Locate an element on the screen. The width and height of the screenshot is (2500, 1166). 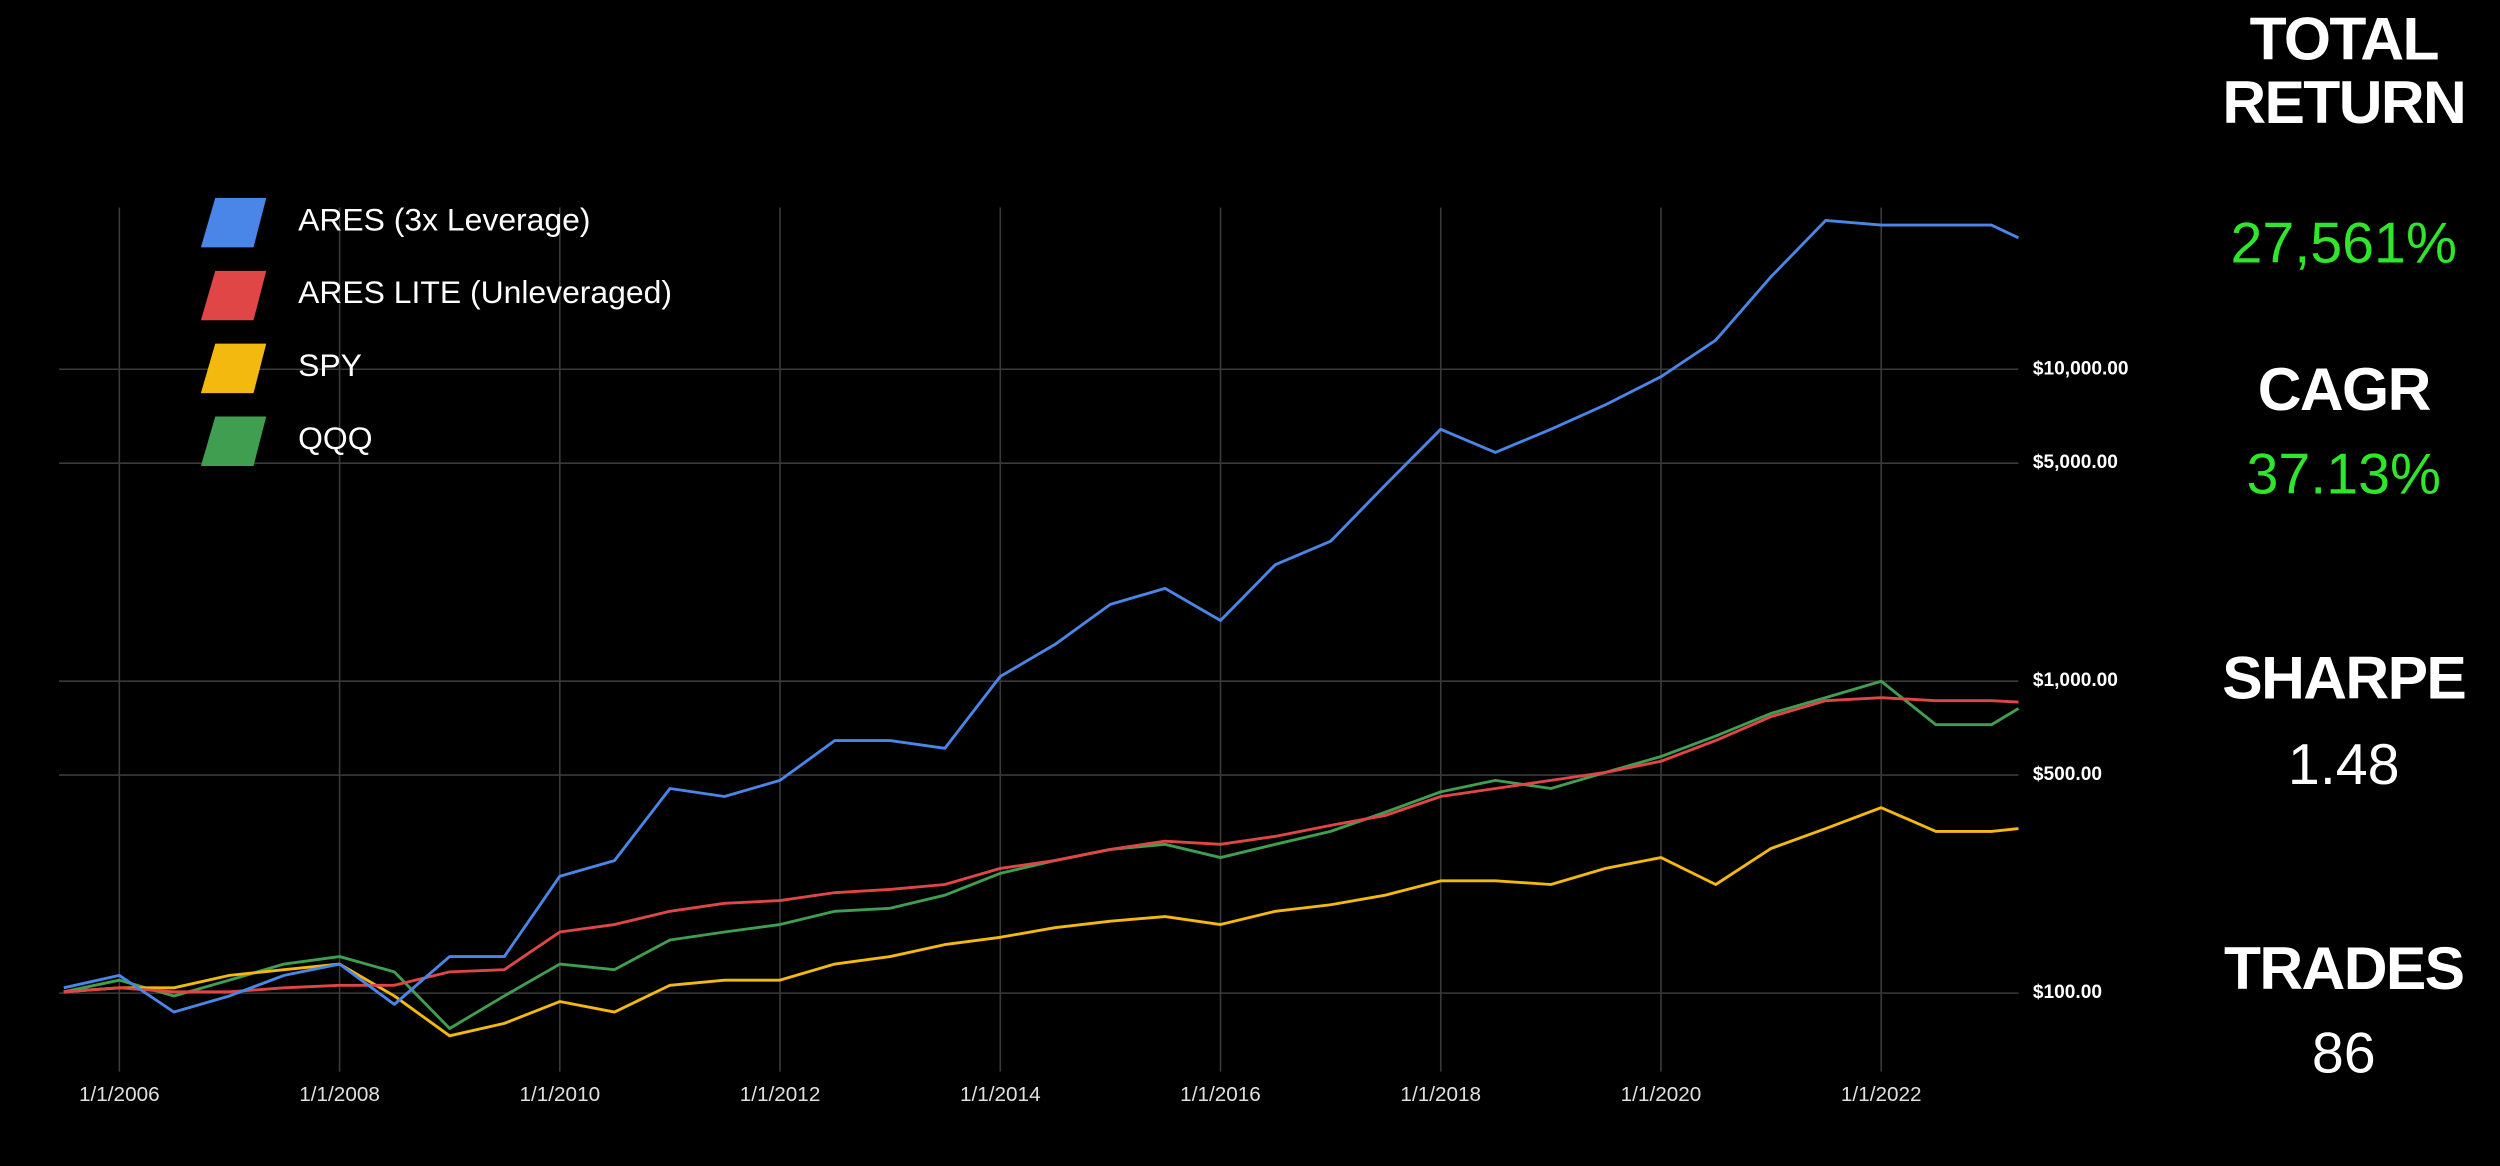
stat-label: SHARPE is located at coordinates (2343, 678).